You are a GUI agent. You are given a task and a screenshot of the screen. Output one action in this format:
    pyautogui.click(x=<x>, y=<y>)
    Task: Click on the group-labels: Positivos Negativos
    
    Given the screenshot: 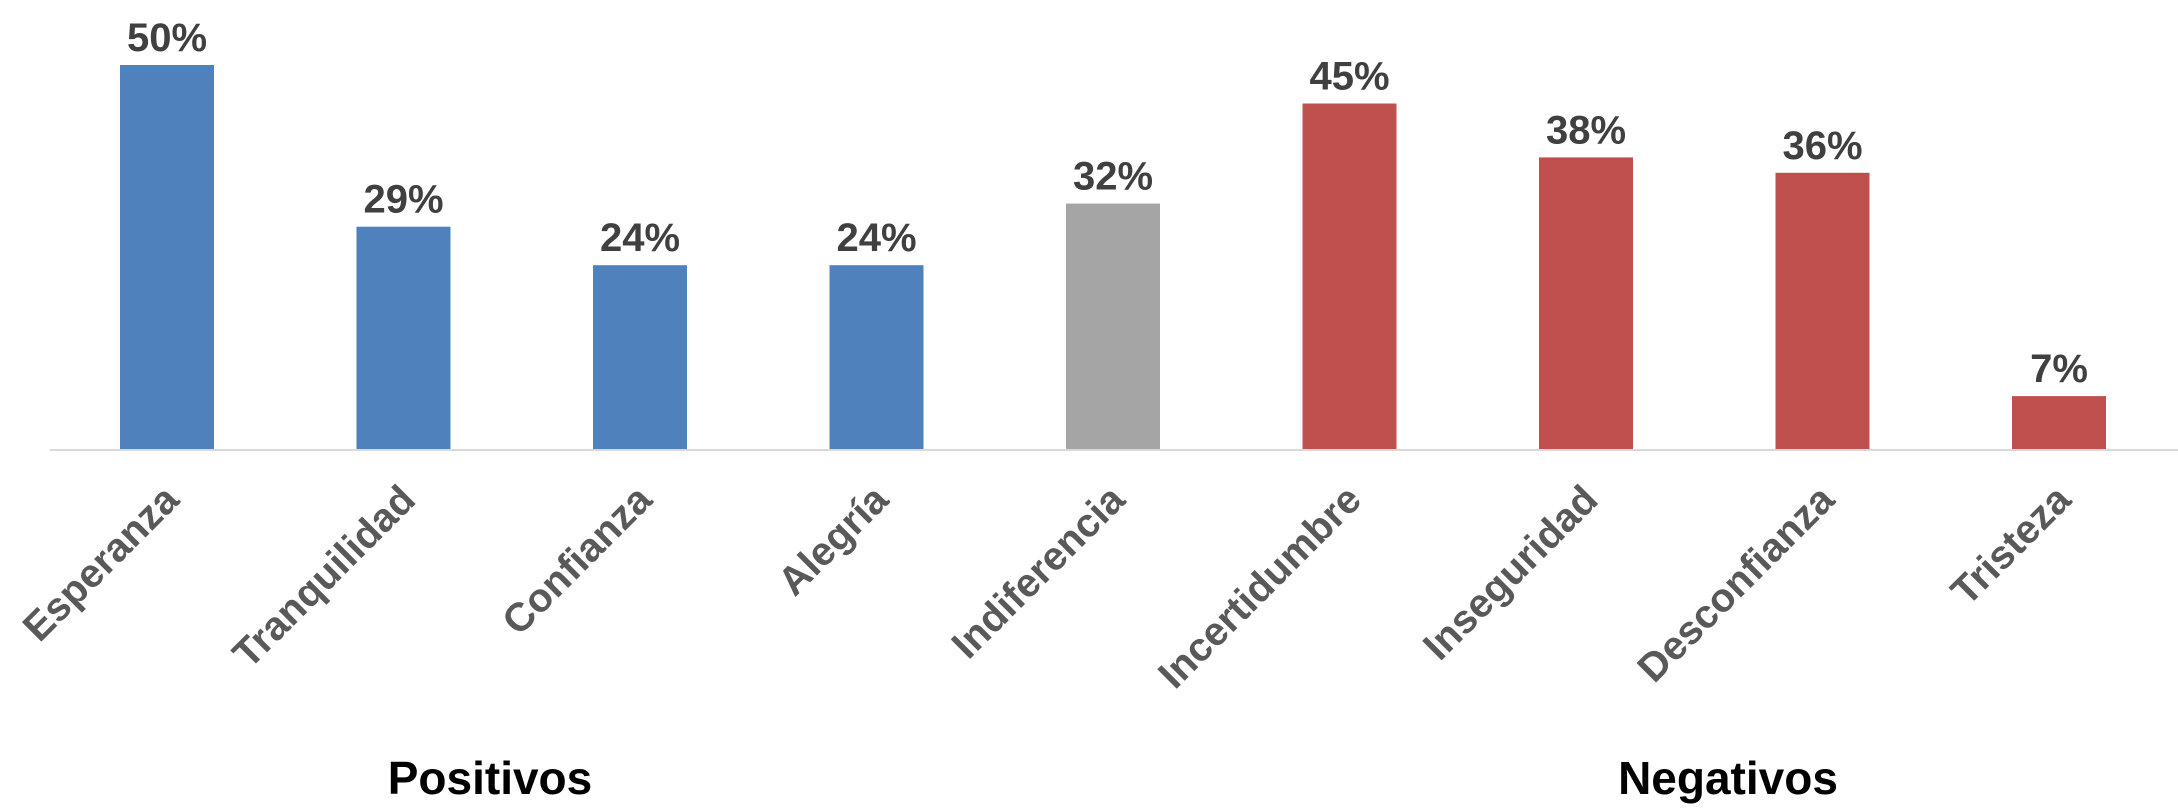 What is the action you would take?
    pyautogui.click(x=1113, y=778)
    